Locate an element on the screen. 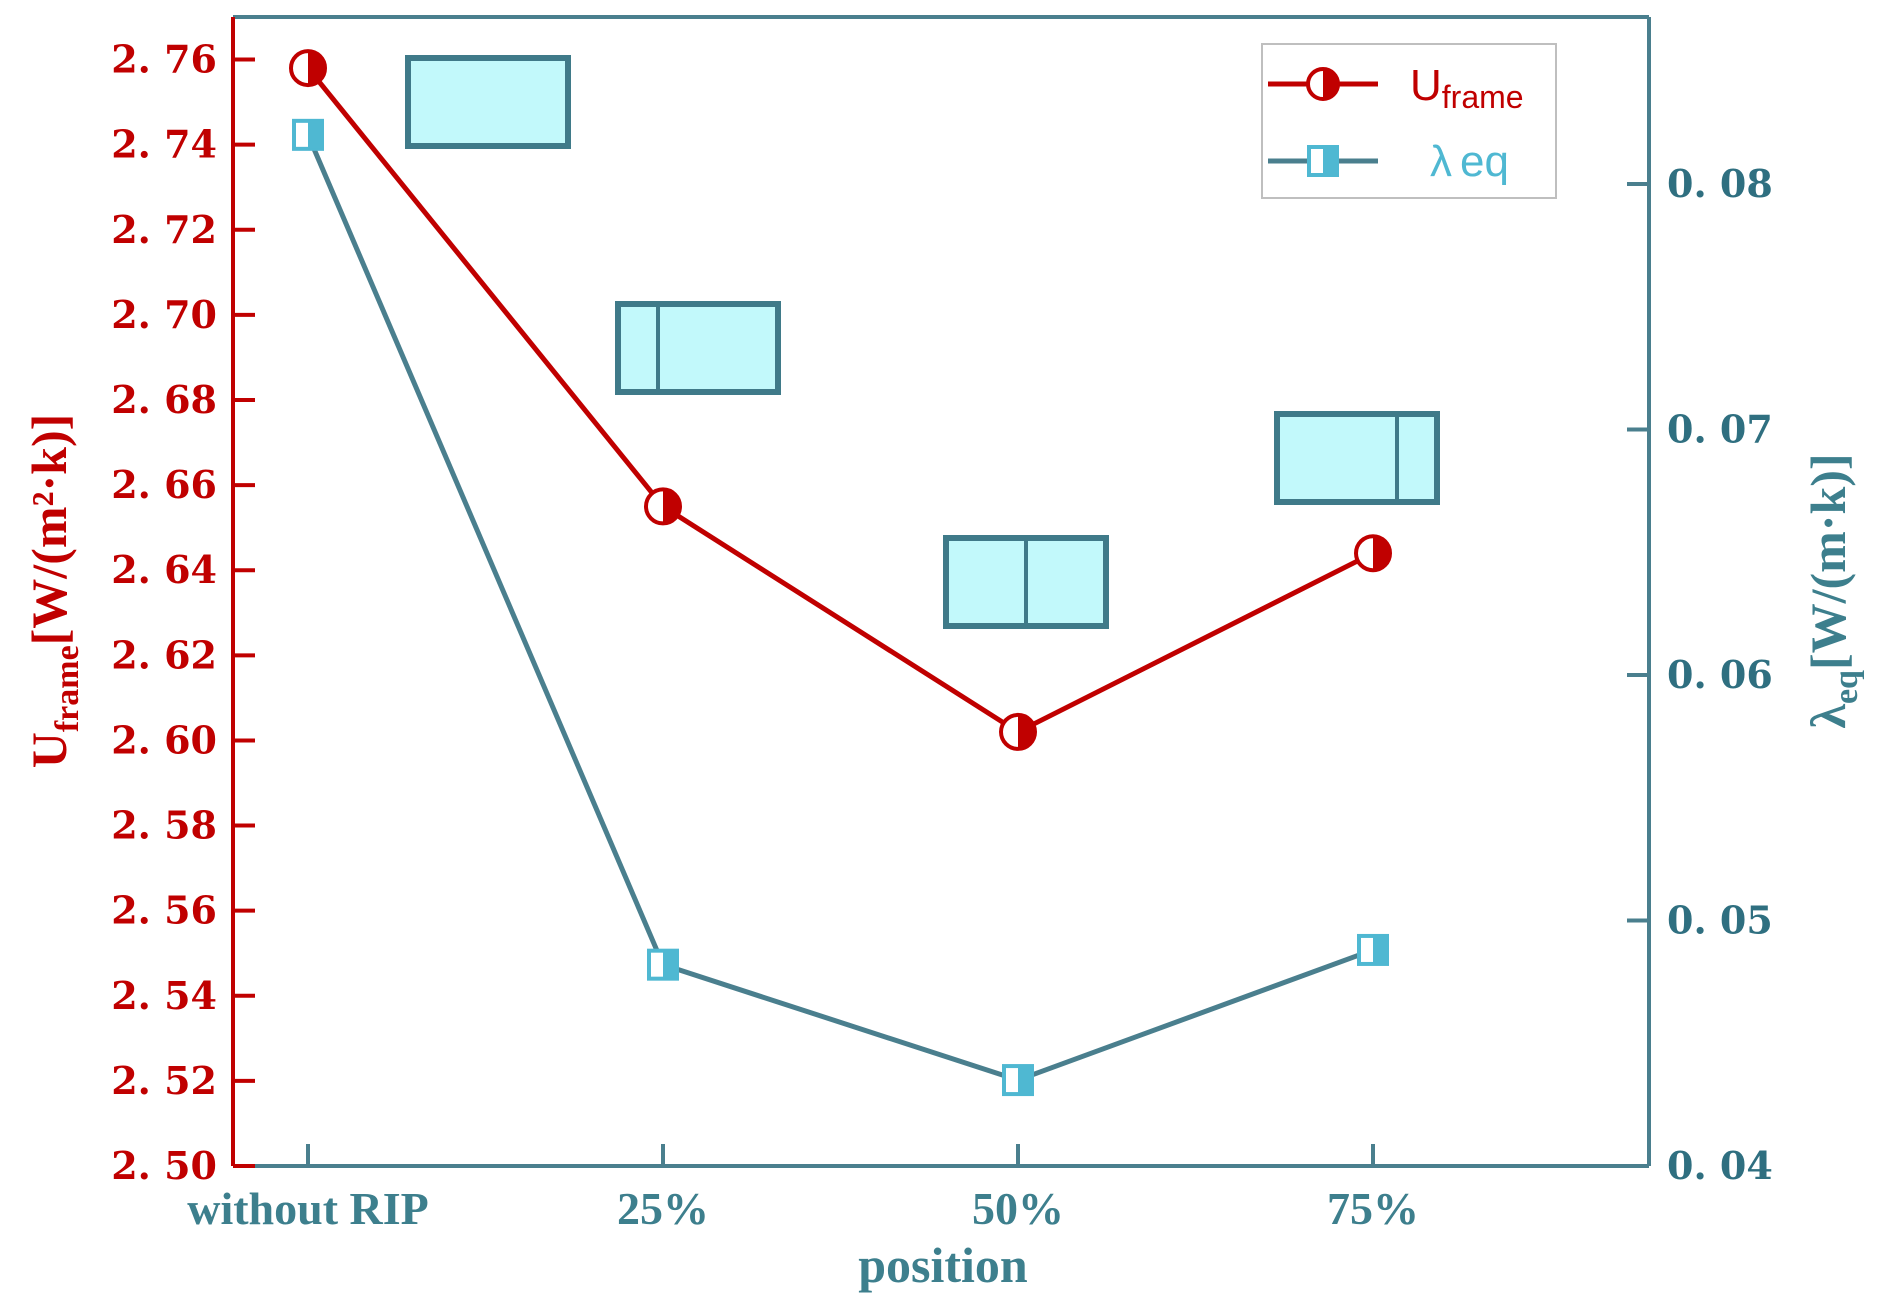 The height and width of the screenshot is (1301, 1877). legend: Uframe λ eq is located at coordinates (1409, 121).